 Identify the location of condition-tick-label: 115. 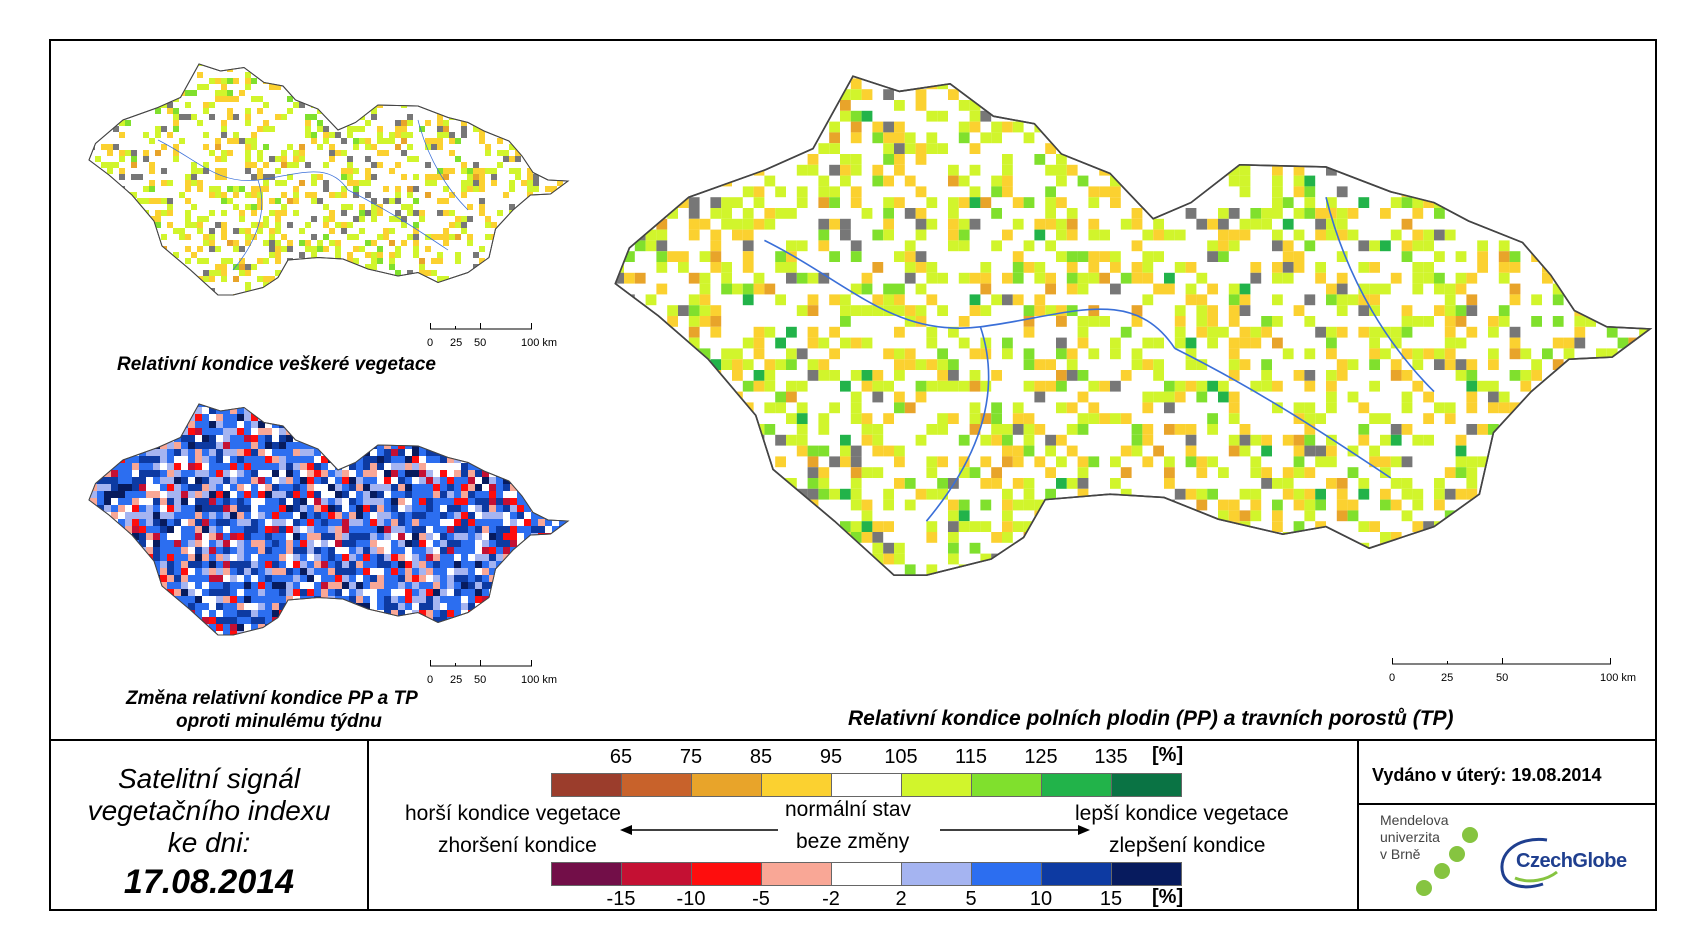
(971, 757).